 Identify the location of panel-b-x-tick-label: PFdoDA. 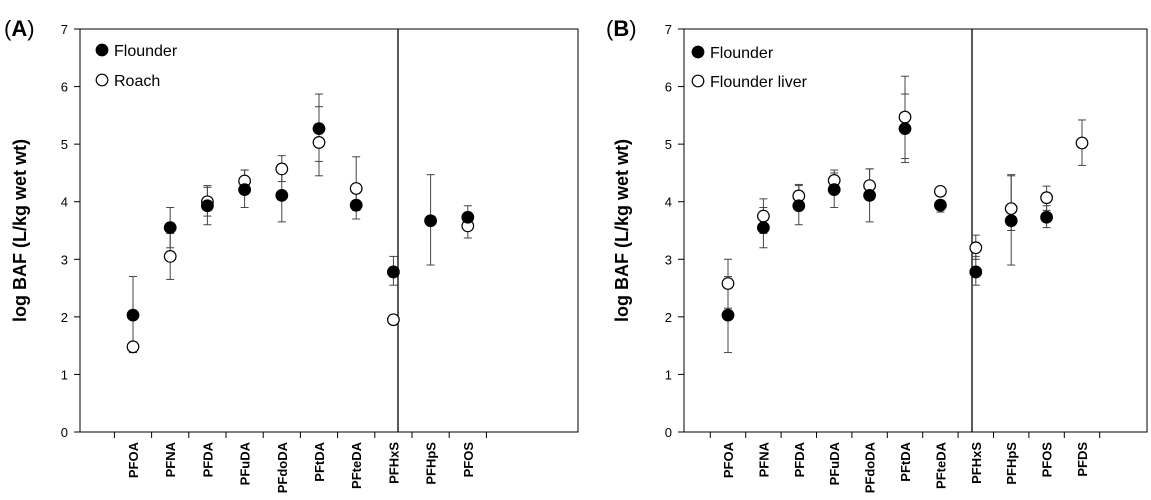
(870, 467).